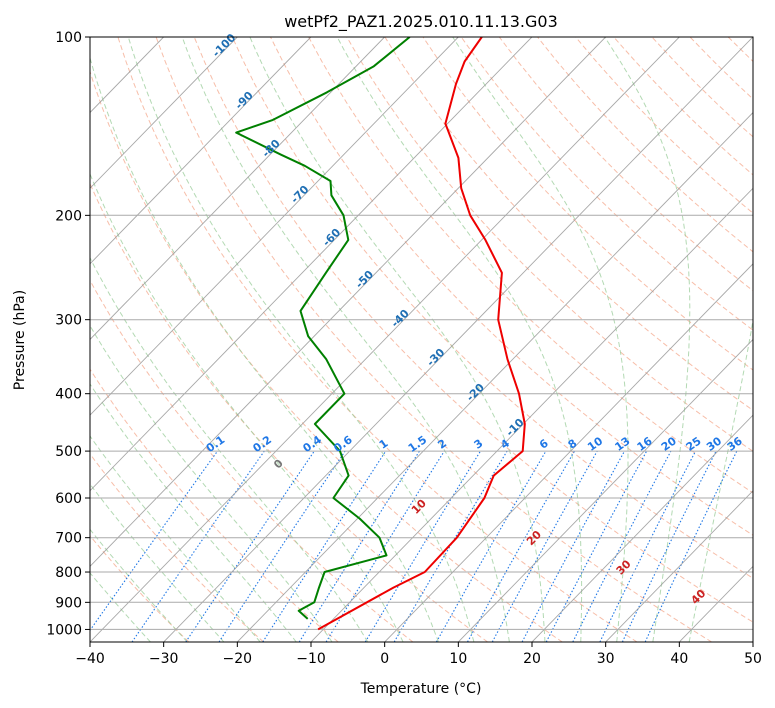 The image size is (775, 708). Describe the element at coordinates (68, 573) in the screenshot. I see `y-tick-label: 800` at that location.